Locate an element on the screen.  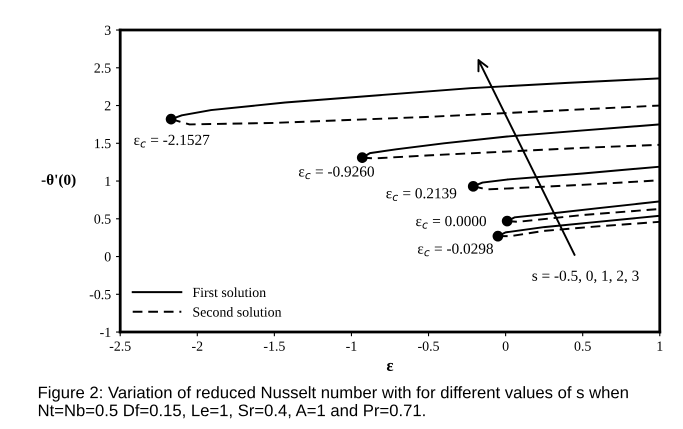
annotation: ε$_{c}$ = 0.0000 is located at coordinates (451, 222).